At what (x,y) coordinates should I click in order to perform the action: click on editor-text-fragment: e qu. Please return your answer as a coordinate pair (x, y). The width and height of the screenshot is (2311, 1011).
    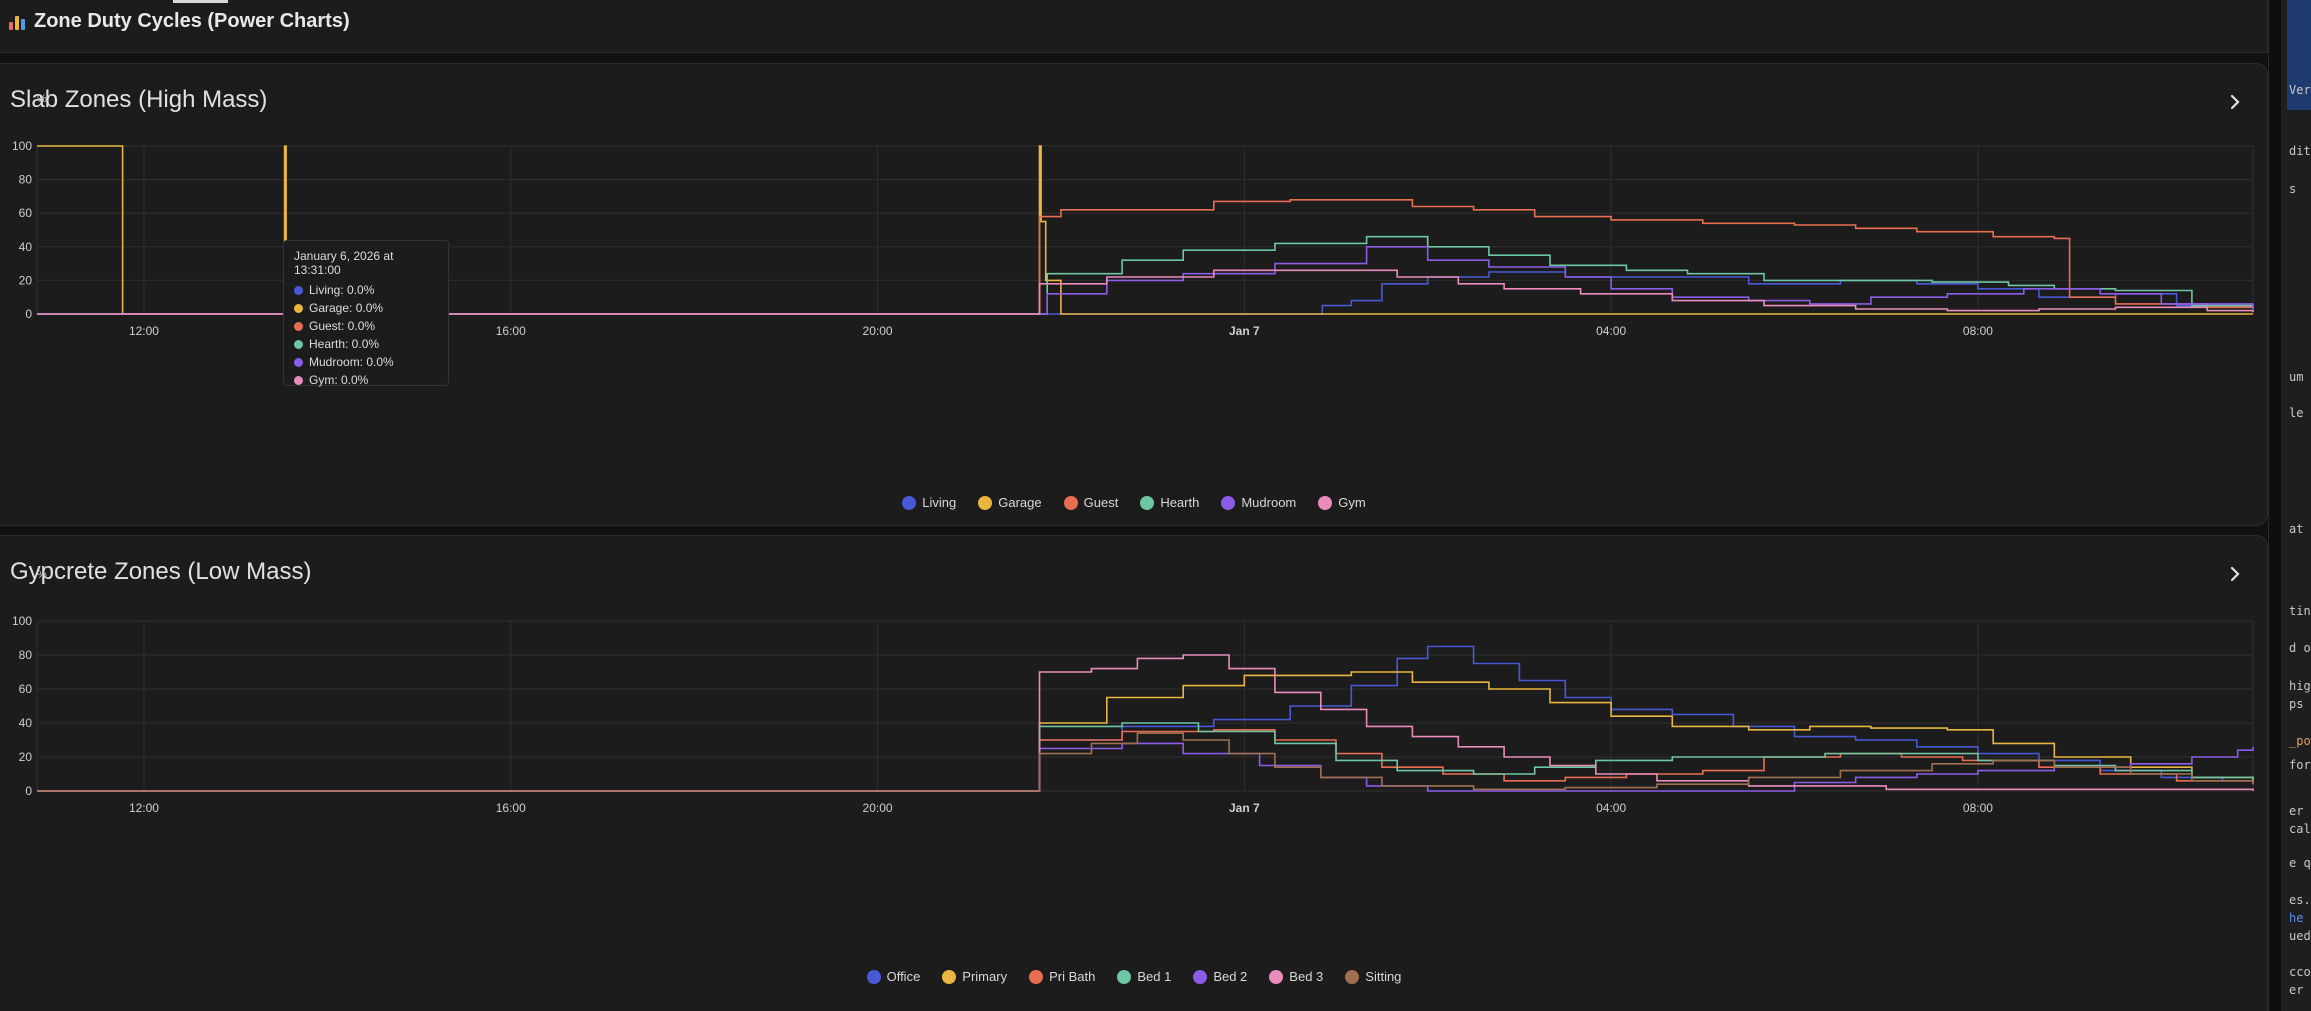
    Looking at the image, I should click on (2300, 863).